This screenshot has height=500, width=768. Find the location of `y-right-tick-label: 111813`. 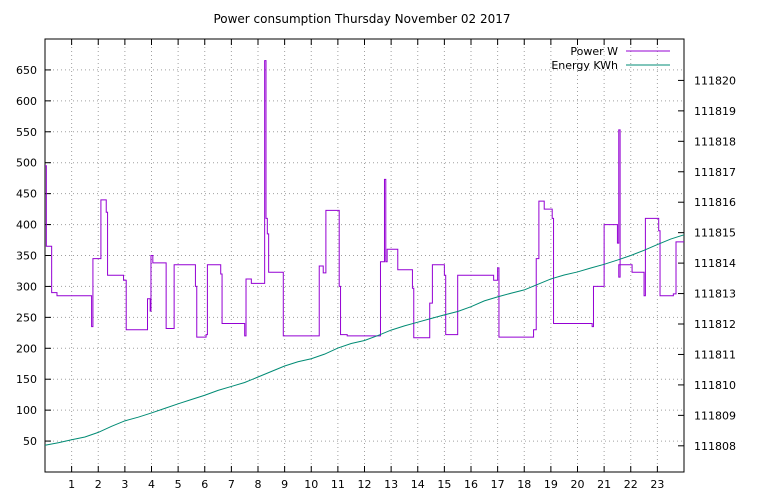

y-right-tick-label: 111813 is located at coordinates (715, 294).